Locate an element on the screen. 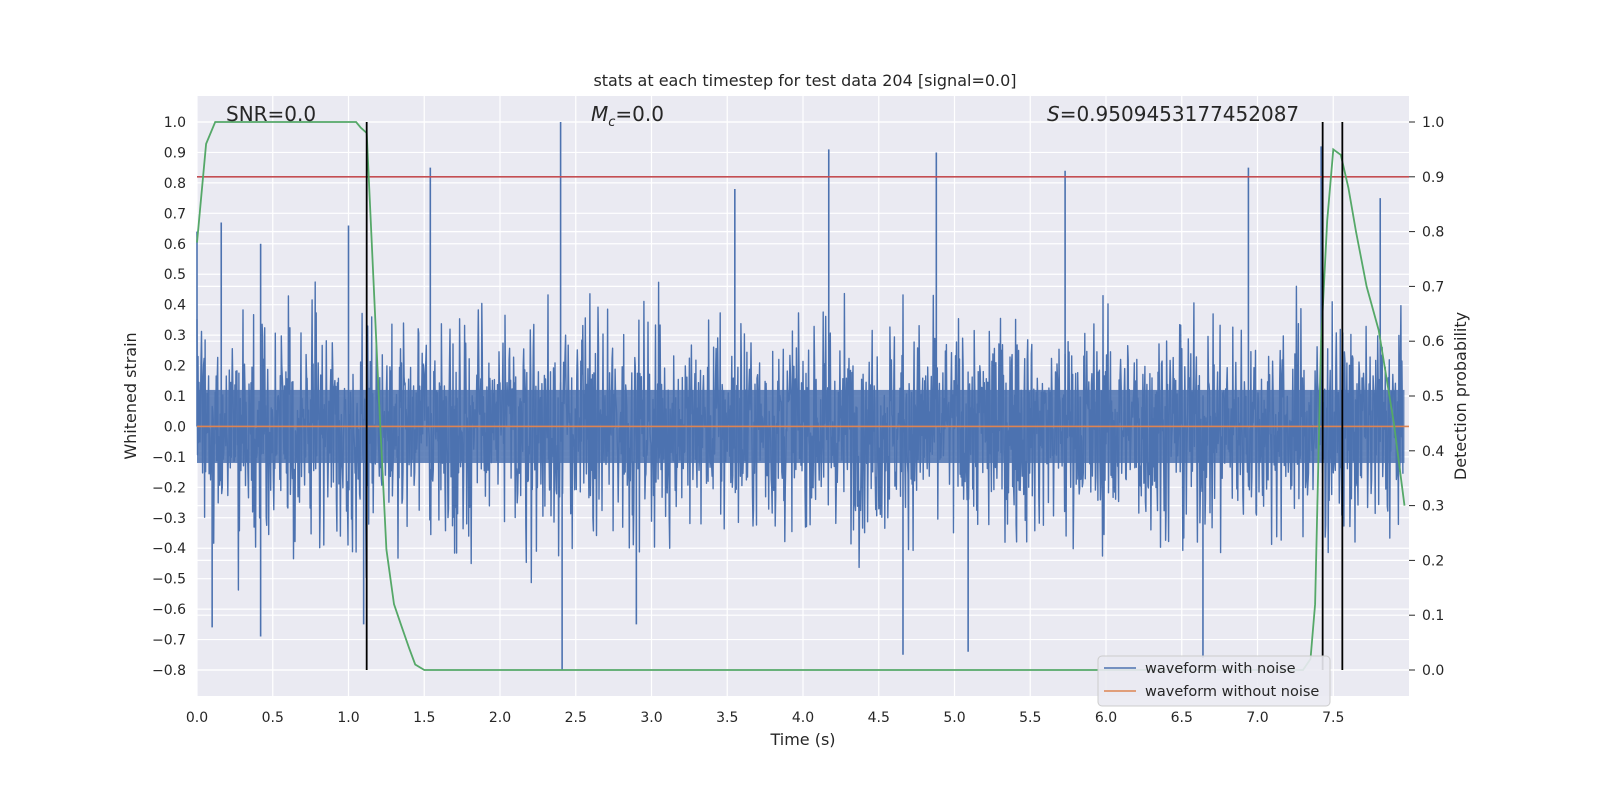 This screenshot has width=1600, height=800. y-tick-label: 0.0 is located at coordinates (175, 427).